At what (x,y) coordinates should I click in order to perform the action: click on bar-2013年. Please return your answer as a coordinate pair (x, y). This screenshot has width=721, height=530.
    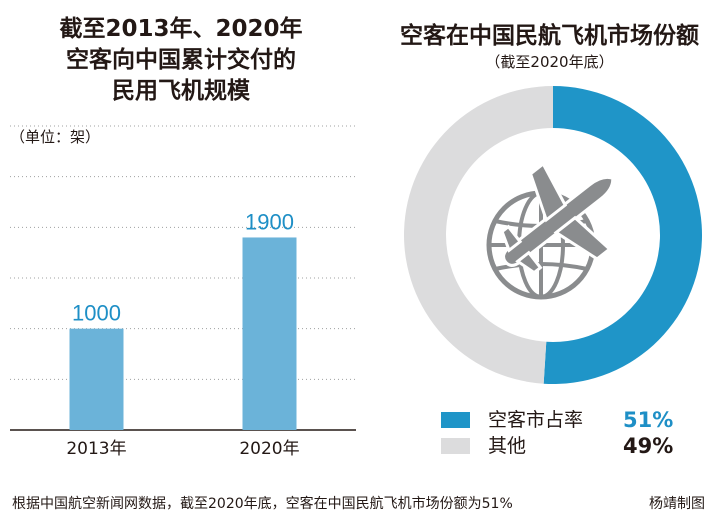
    Looking at the image, I should click on (97, 379).